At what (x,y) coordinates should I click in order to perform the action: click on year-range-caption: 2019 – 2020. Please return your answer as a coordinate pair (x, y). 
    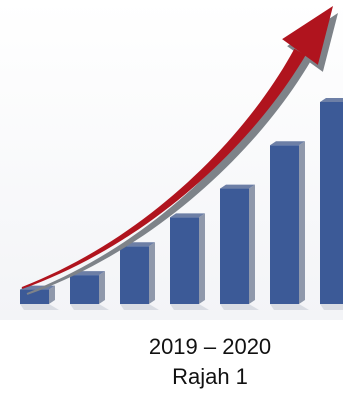
    Looking at the image, I should click on (210, 346).